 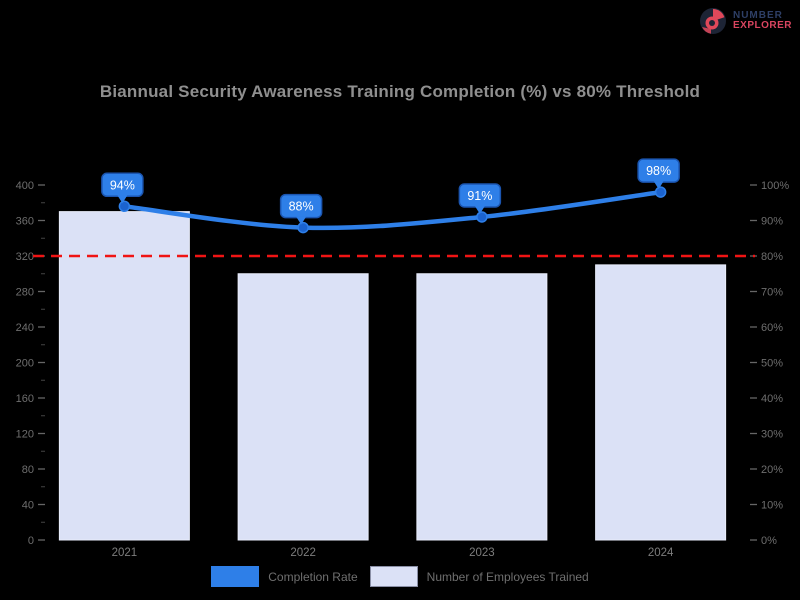 I want to click on left-axis-tick-label: 0, so click(x=31, y=541).